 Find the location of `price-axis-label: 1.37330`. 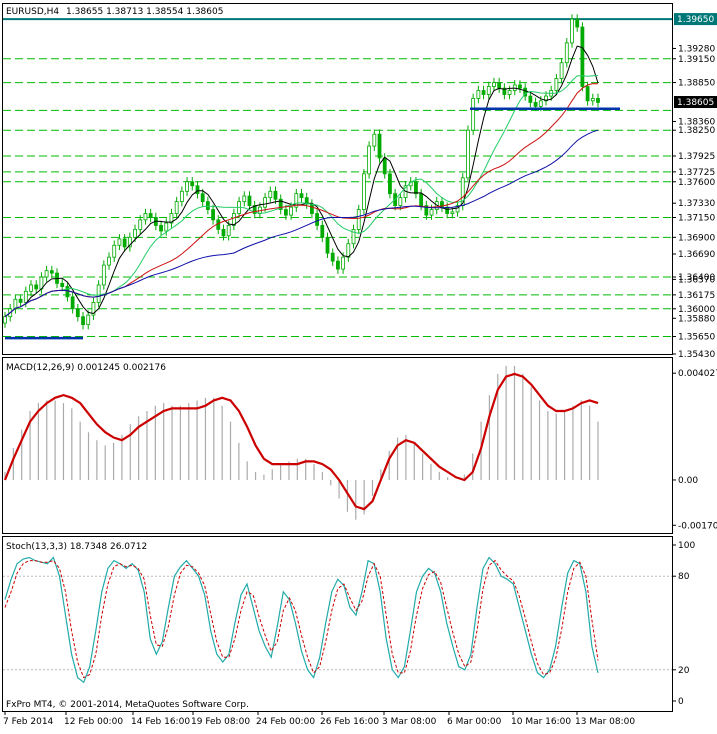

price-axis-label: 1.37330 is located at coordinates (696, 204).